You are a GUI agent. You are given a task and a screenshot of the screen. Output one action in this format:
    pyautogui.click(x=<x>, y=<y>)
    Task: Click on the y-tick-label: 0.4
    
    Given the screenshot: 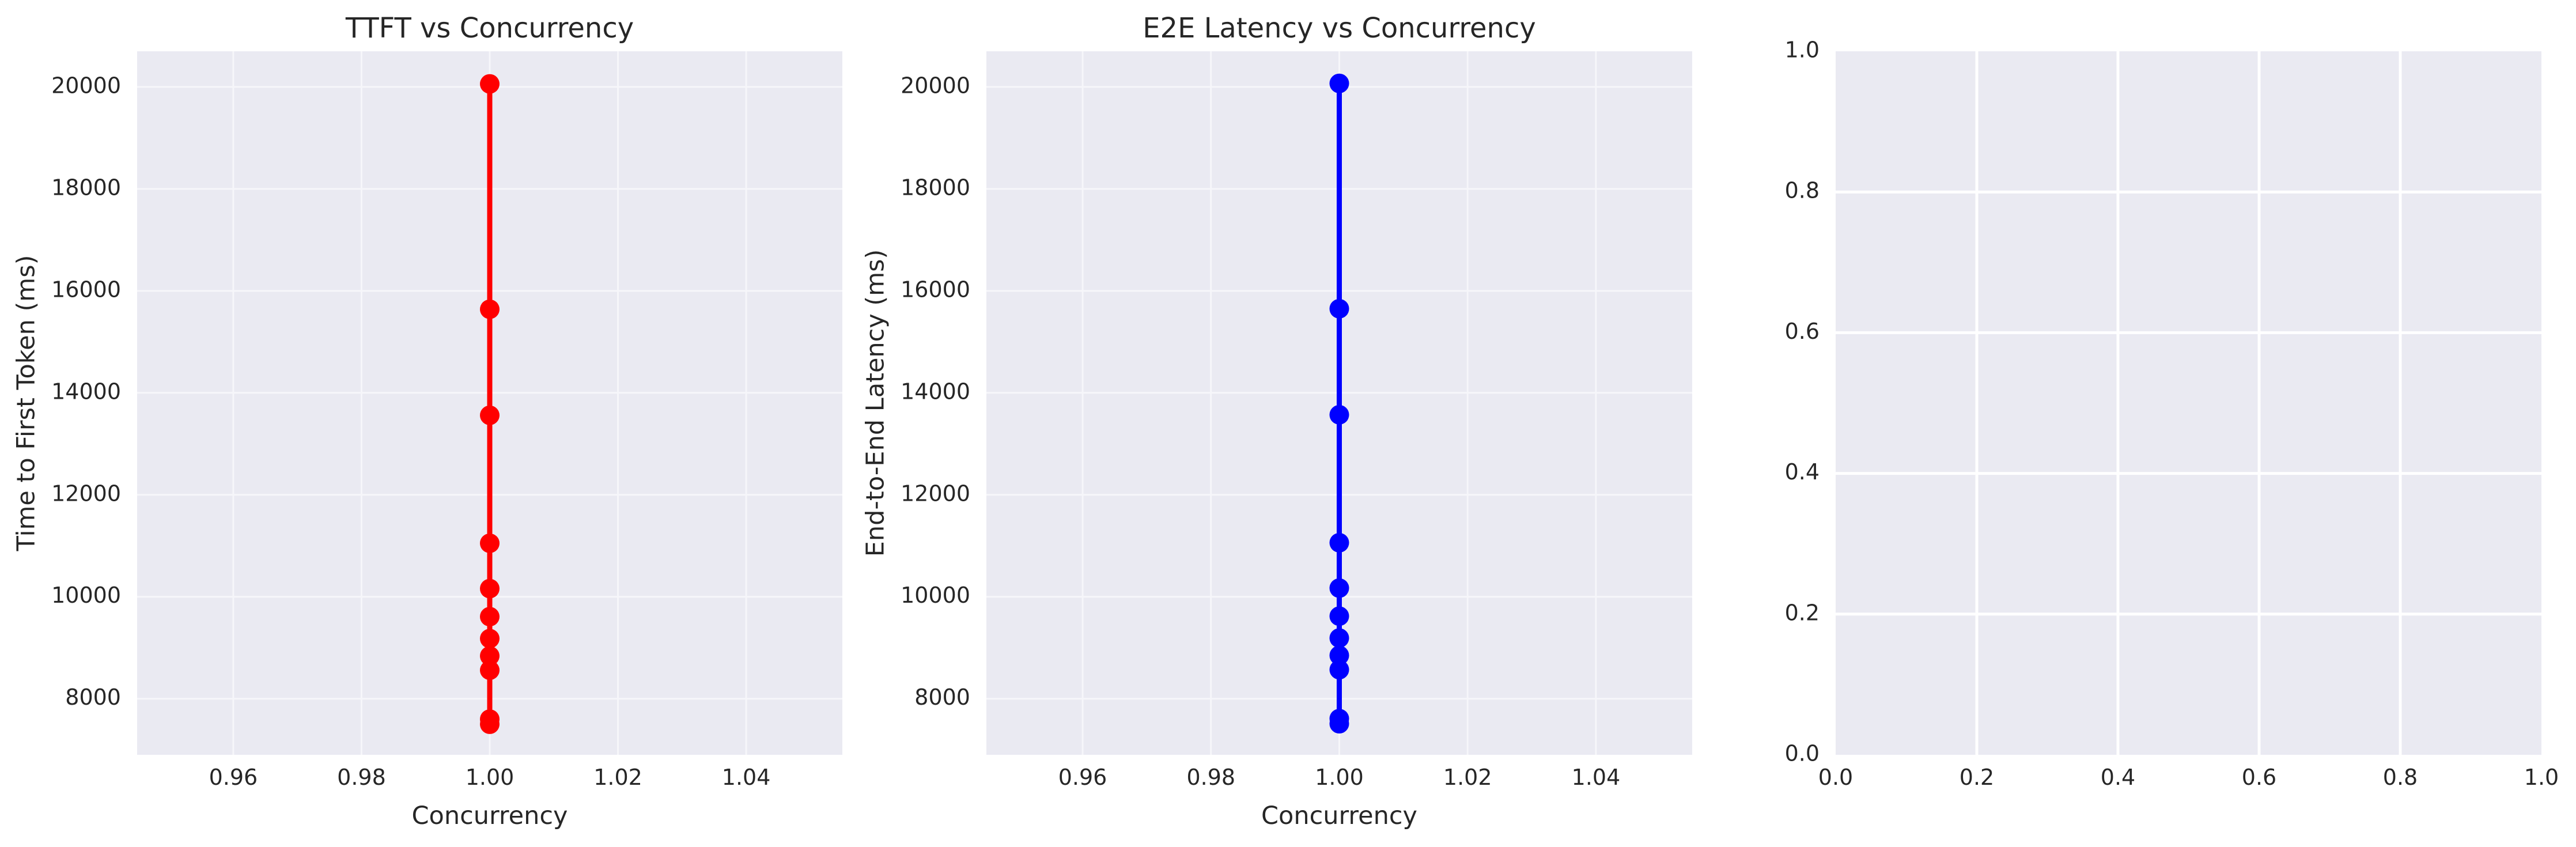 What is the action you would take?
    pyautogui.click(x=1802, y=472)
    